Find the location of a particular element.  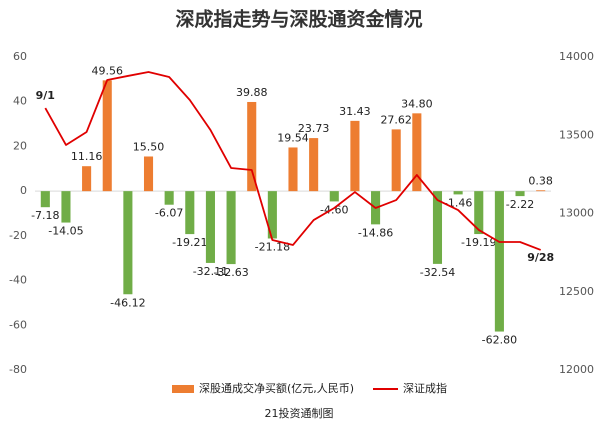

data-label: 11.16 is located at coordinates (87, 156).